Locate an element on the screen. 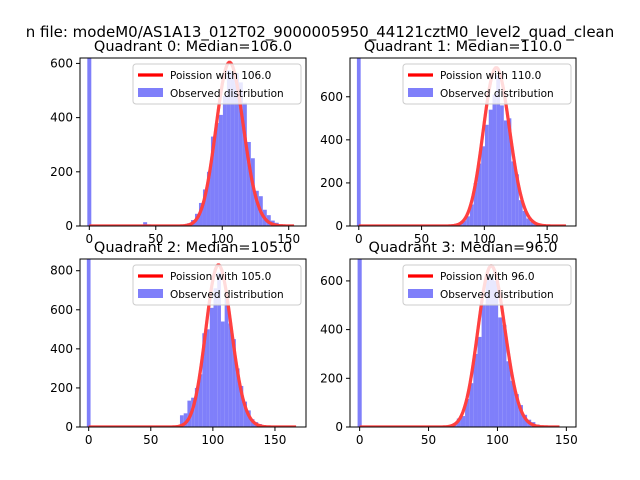 The width and height of the screenshot is (640, 480). x-tick-label: 50 is located at coordinates (155, 239).